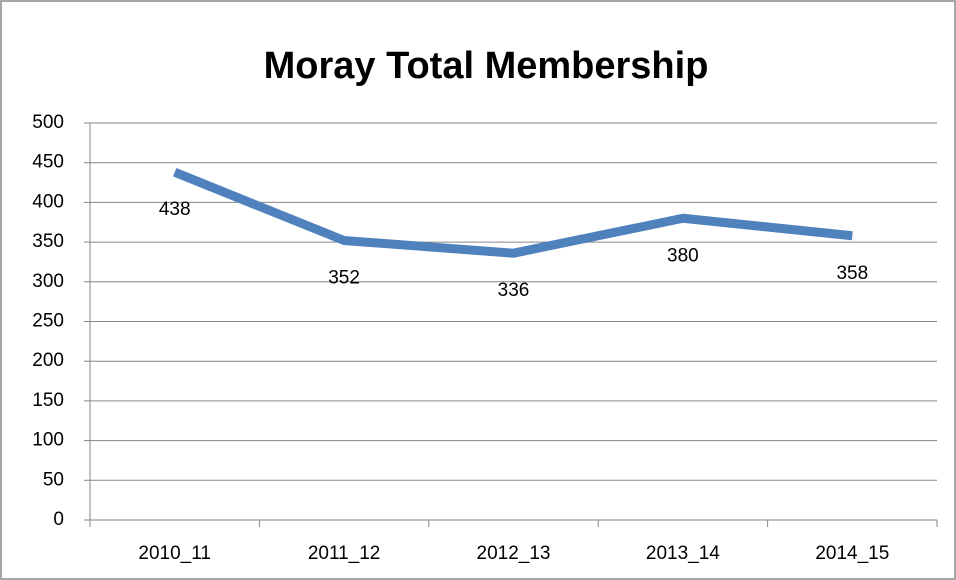  What do you see at coordinates (175, 209) in the screenshot?
I see `data-label: 438` at bounding box center [175, 209].